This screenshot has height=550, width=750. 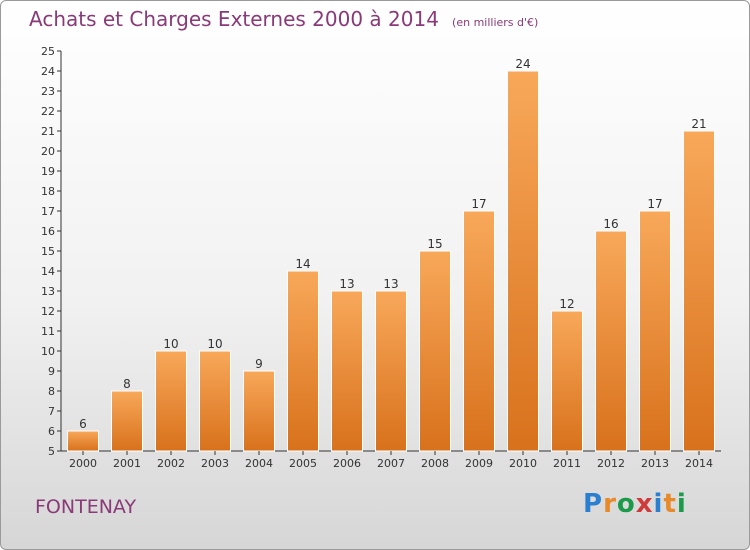 What do you see at coordinates (48, 211) in the screenshot?
I see `y-tick-label: 17` at bounding box center [48, 211].